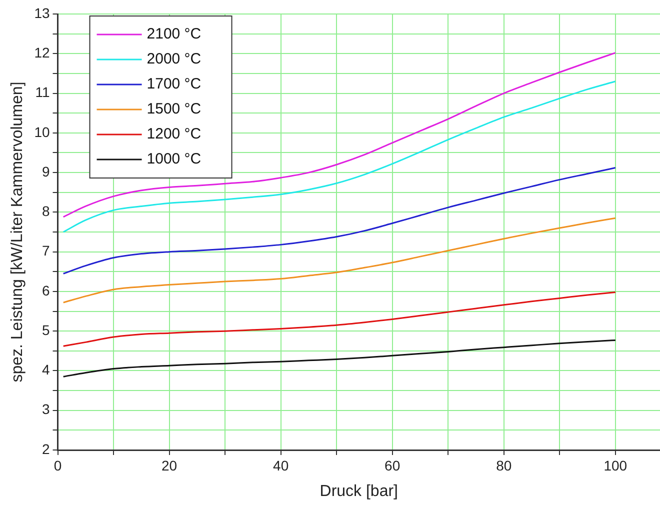 Image resolution: width=660 pixels, height=509 pixels. What do you see at coordinates (42, 12) in the screenshot?
I see `y-tick-label: 13` at bounding box center [42, 12].